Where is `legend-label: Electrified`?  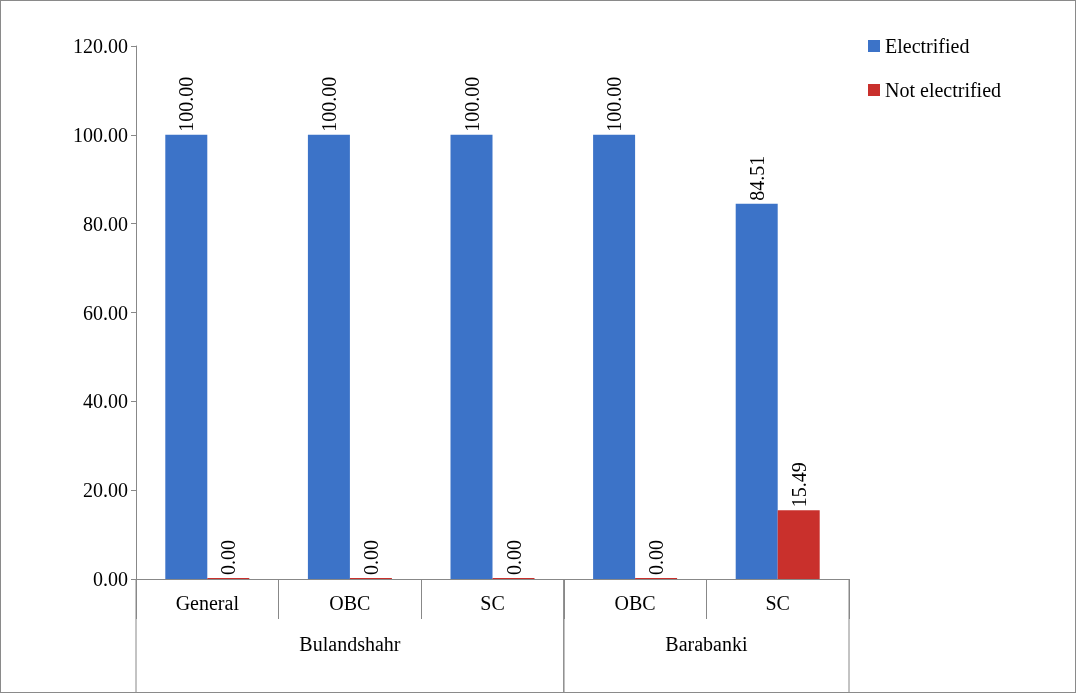
legend-label: Electrified is located at coordinates (927, 46).